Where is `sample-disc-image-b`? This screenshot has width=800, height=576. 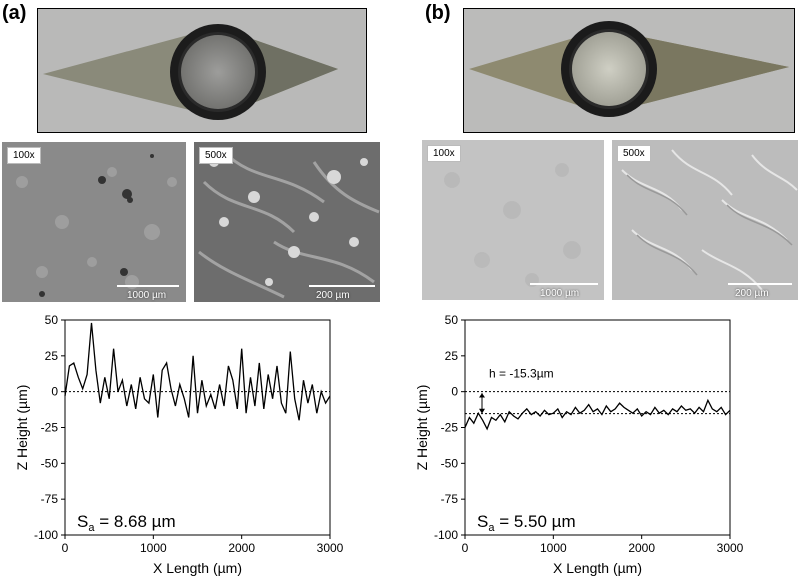
sample-disc-image-b is located at coordinates (628, 70).